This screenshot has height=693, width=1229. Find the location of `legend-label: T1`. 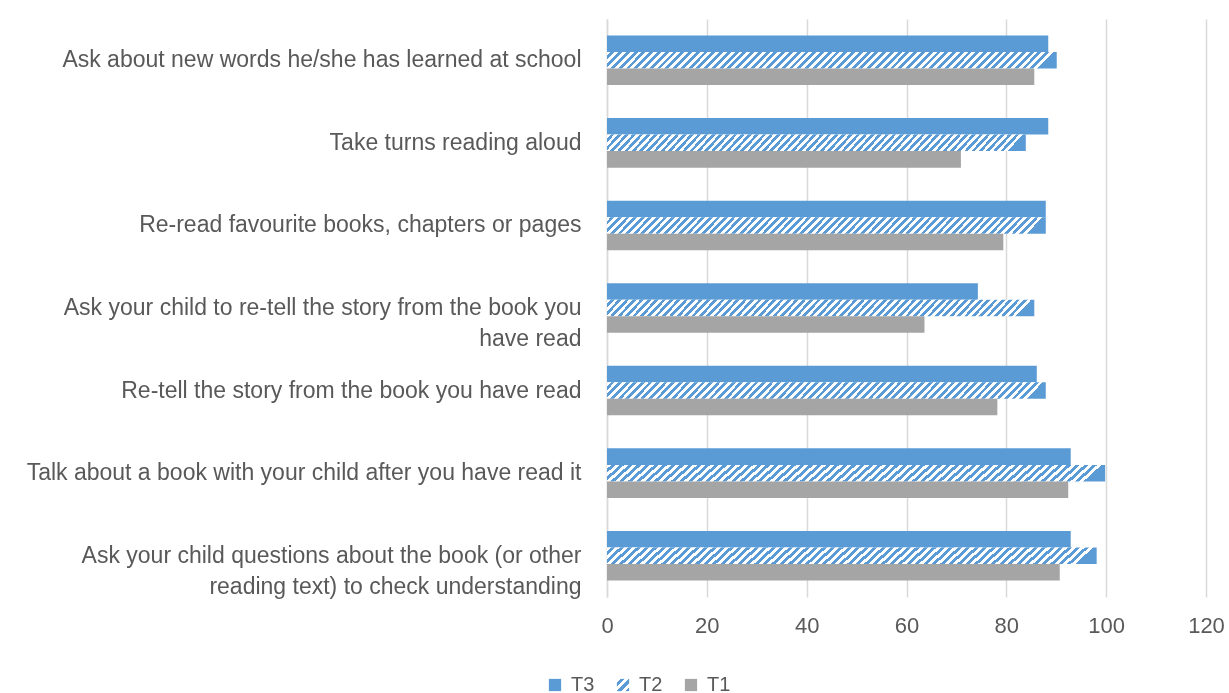

legend-label: T1 is located at coordinates (719, 683).